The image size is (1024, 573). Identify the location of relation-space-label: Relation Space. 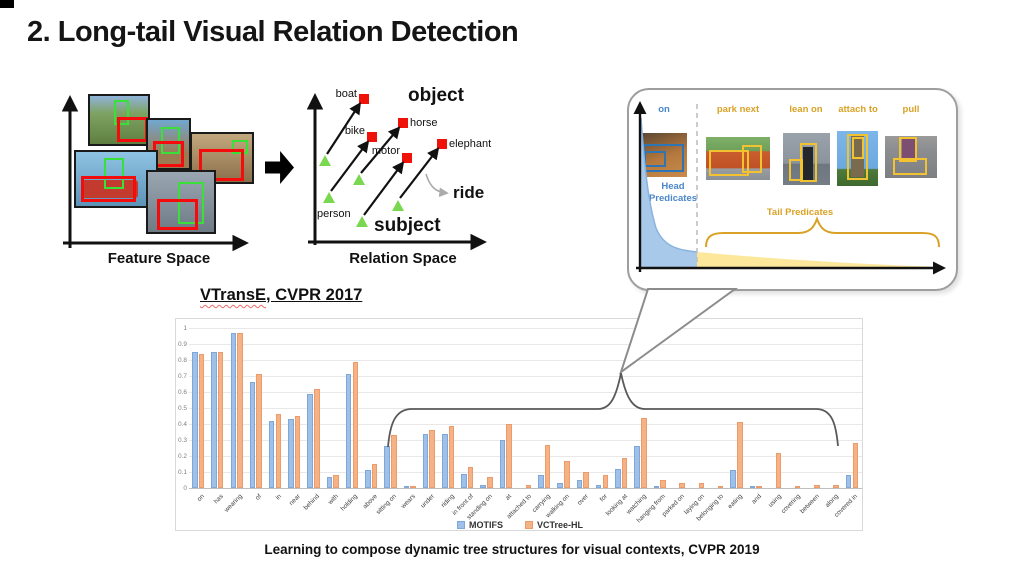
(403, 258).